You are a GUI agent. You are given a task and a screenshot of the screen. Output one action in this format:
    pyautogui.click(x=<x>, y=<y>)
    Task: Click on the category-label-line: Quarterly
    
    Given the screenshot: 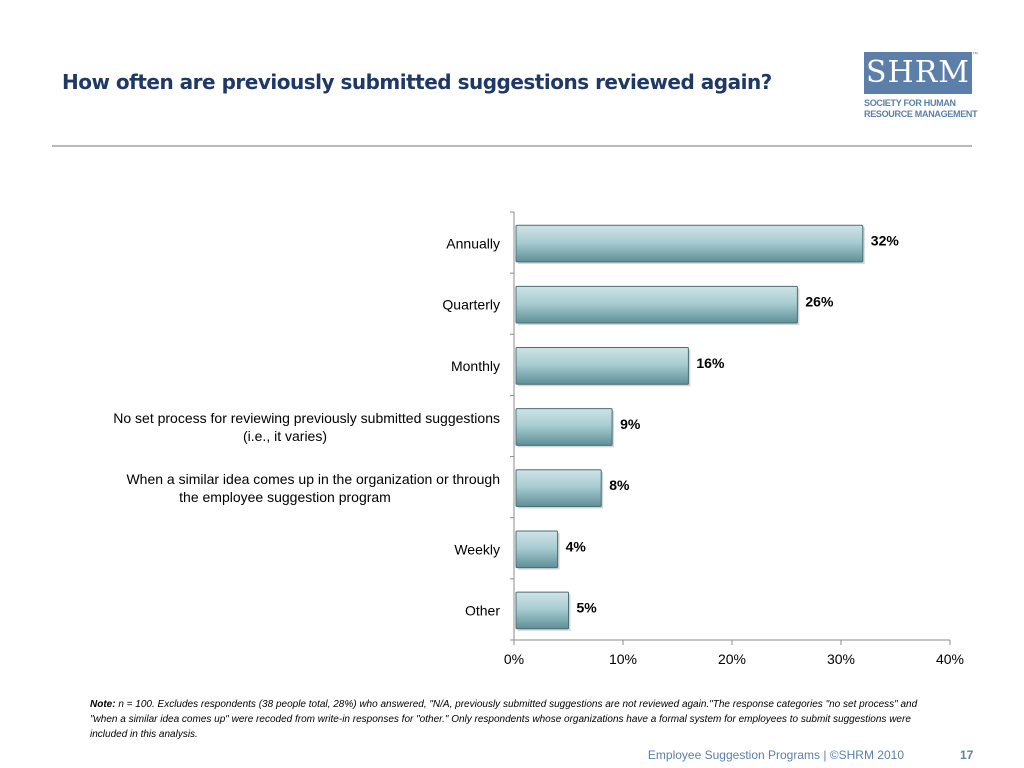 What is the action you would take?
    pyautogui.click(x=471, y=305)
    